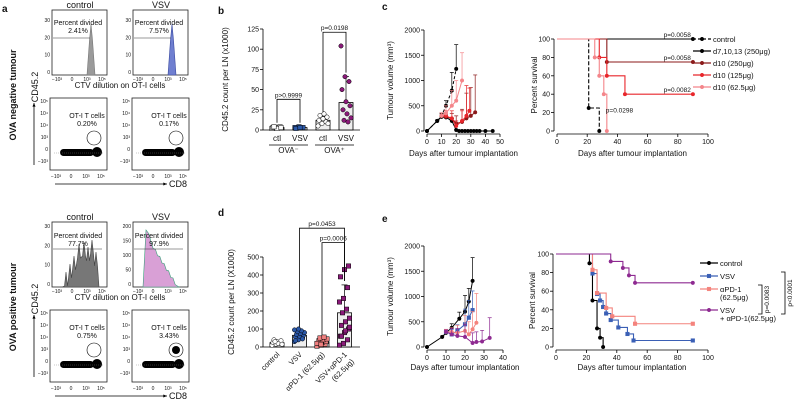  What do you see at coordinates (323, 138) in the screenshot?
I see `x-category-label: ctl` at bounding box center [323, 138].